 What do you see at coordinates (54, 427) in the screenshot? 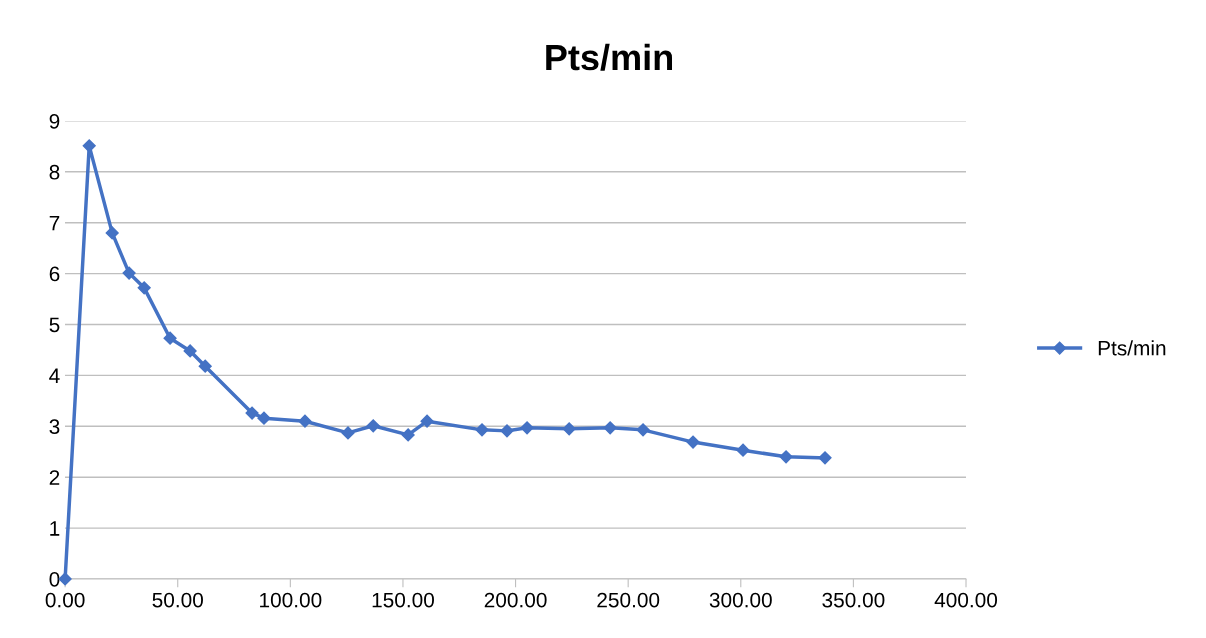
I see `y-tick-label: 3` at bounding box center [54, 427].